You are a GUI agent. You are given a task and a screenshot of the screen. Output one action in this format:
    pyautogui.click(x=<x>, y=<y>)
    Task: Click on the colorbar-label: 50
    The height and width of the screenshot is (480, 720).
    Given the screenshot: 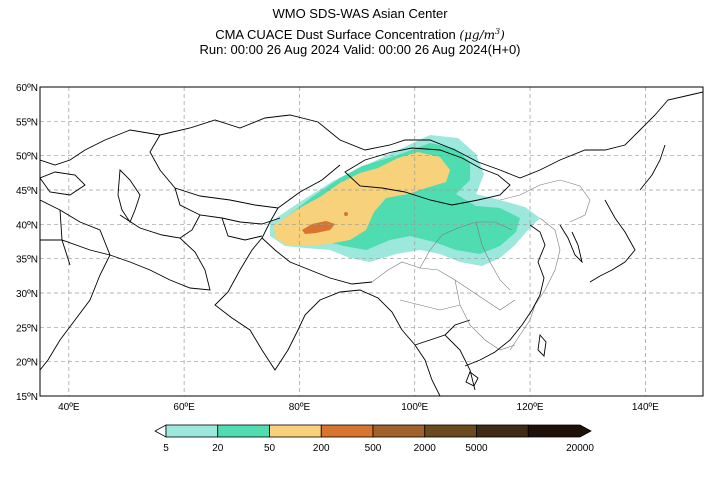 What is the action you would take?
    pyautogui.click(x=270, y=448)
    